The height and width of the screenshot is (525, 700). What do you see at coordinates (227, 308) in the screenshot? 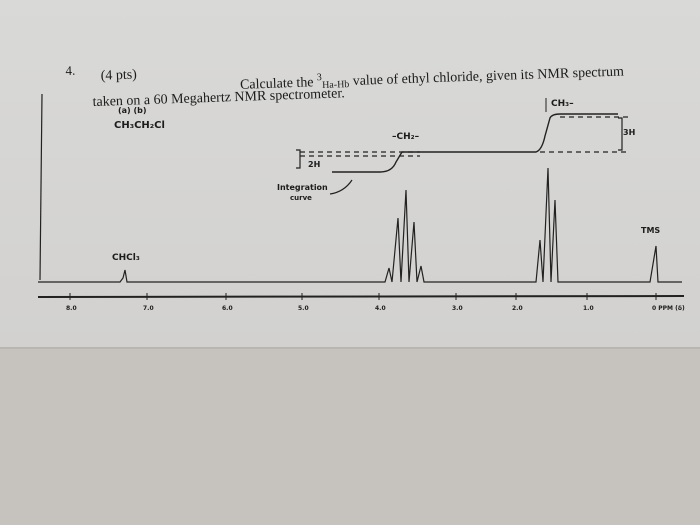
I see `ppm-tick-label: 6.0` at bounding box center [227, 308].